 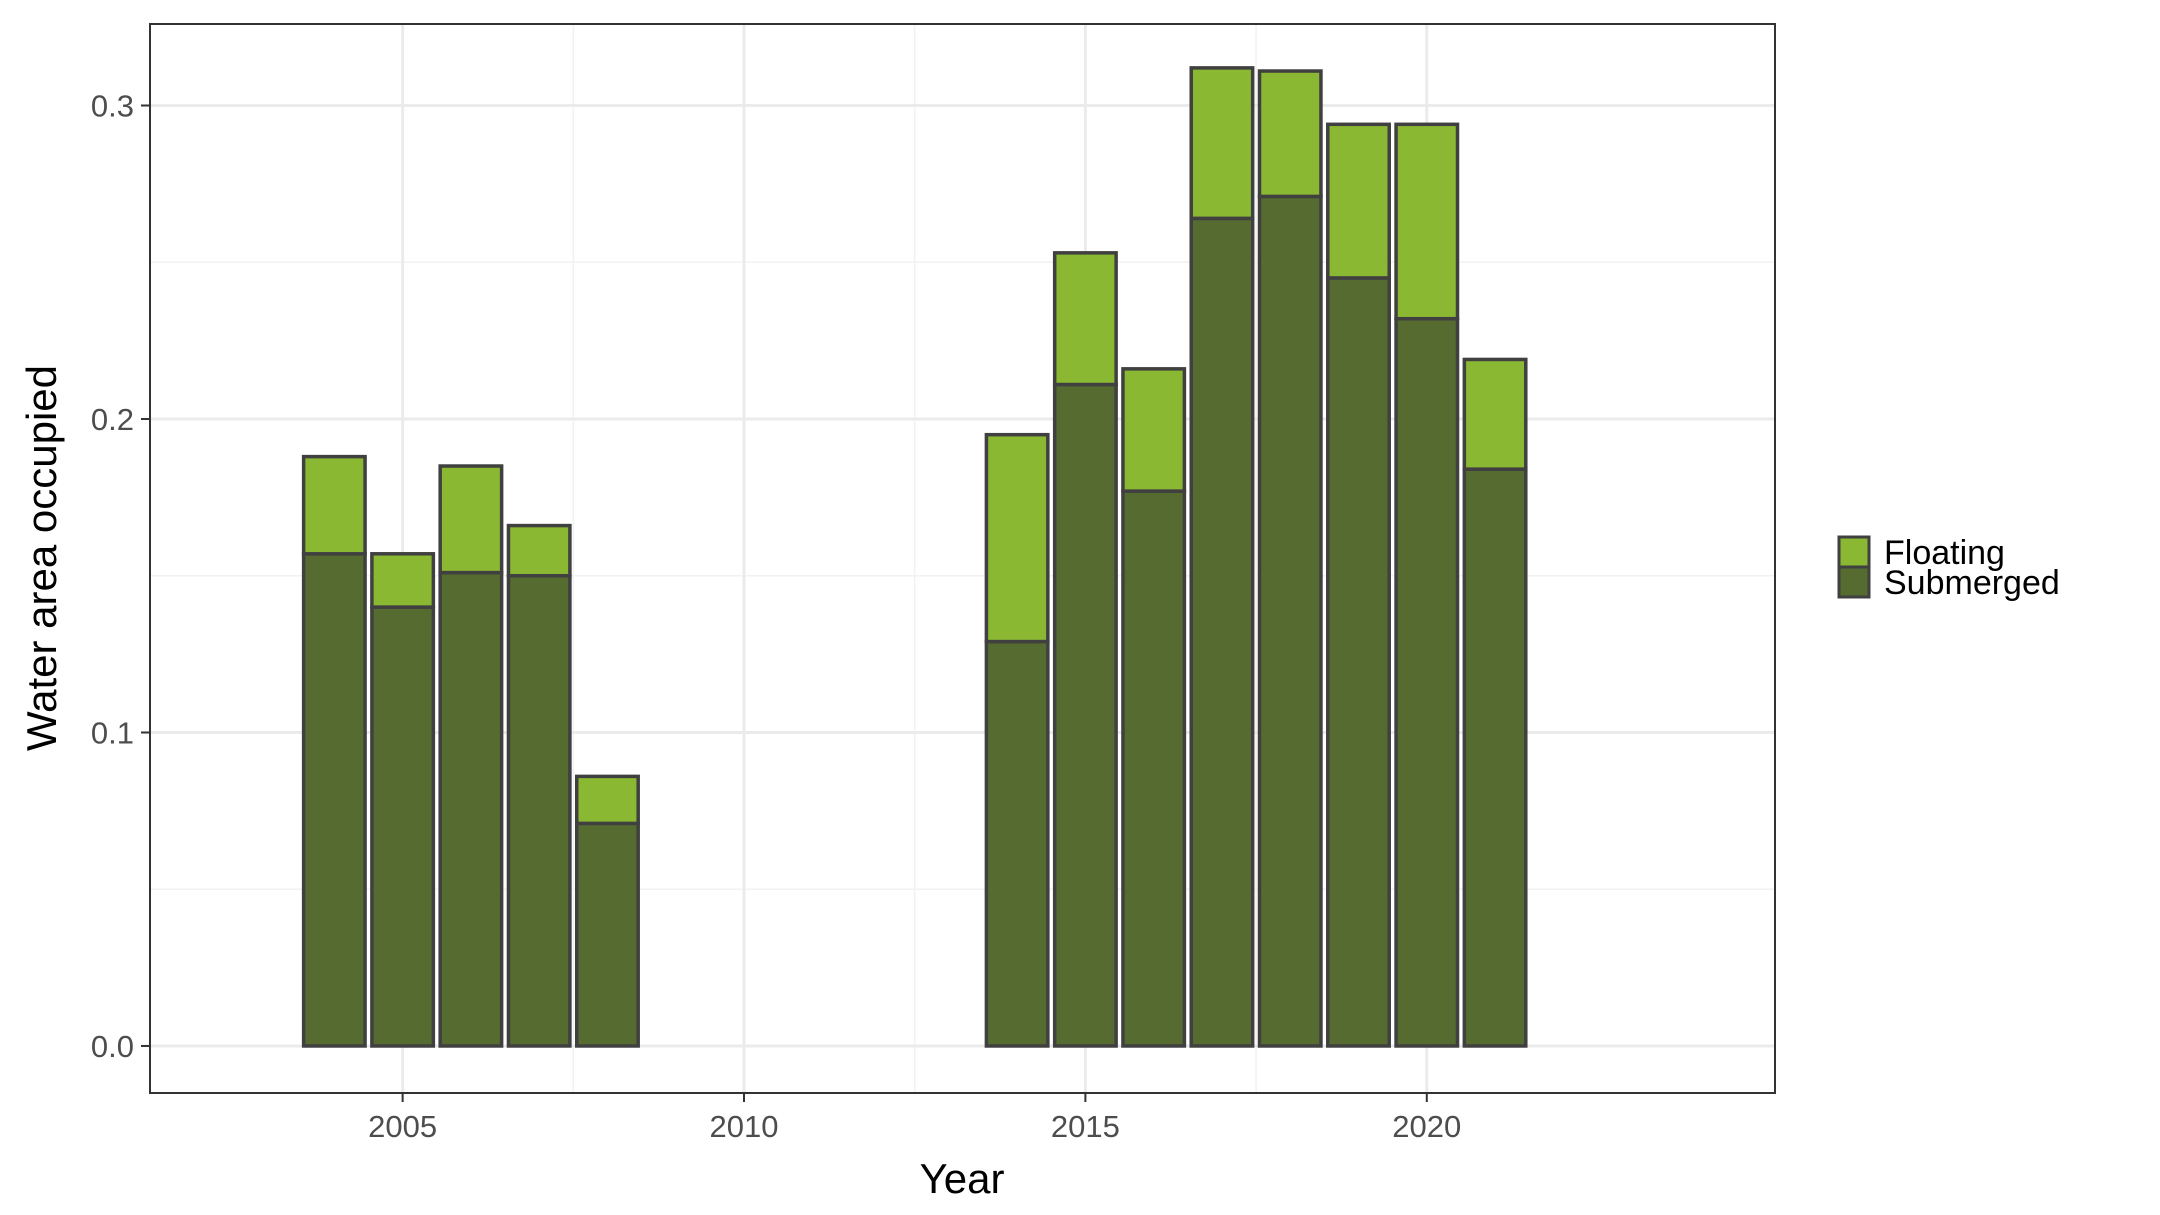 I want to click on x-tick-label: 2010, so click(x=744, y=1126).